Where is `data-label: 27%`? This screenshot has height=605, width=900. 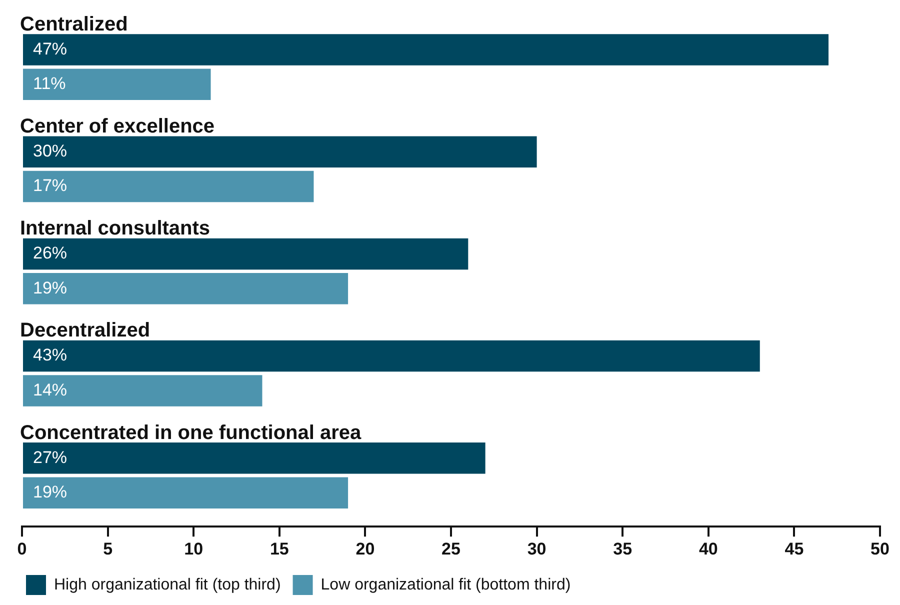
data-label: 27% is located at coordinates (50, 457).